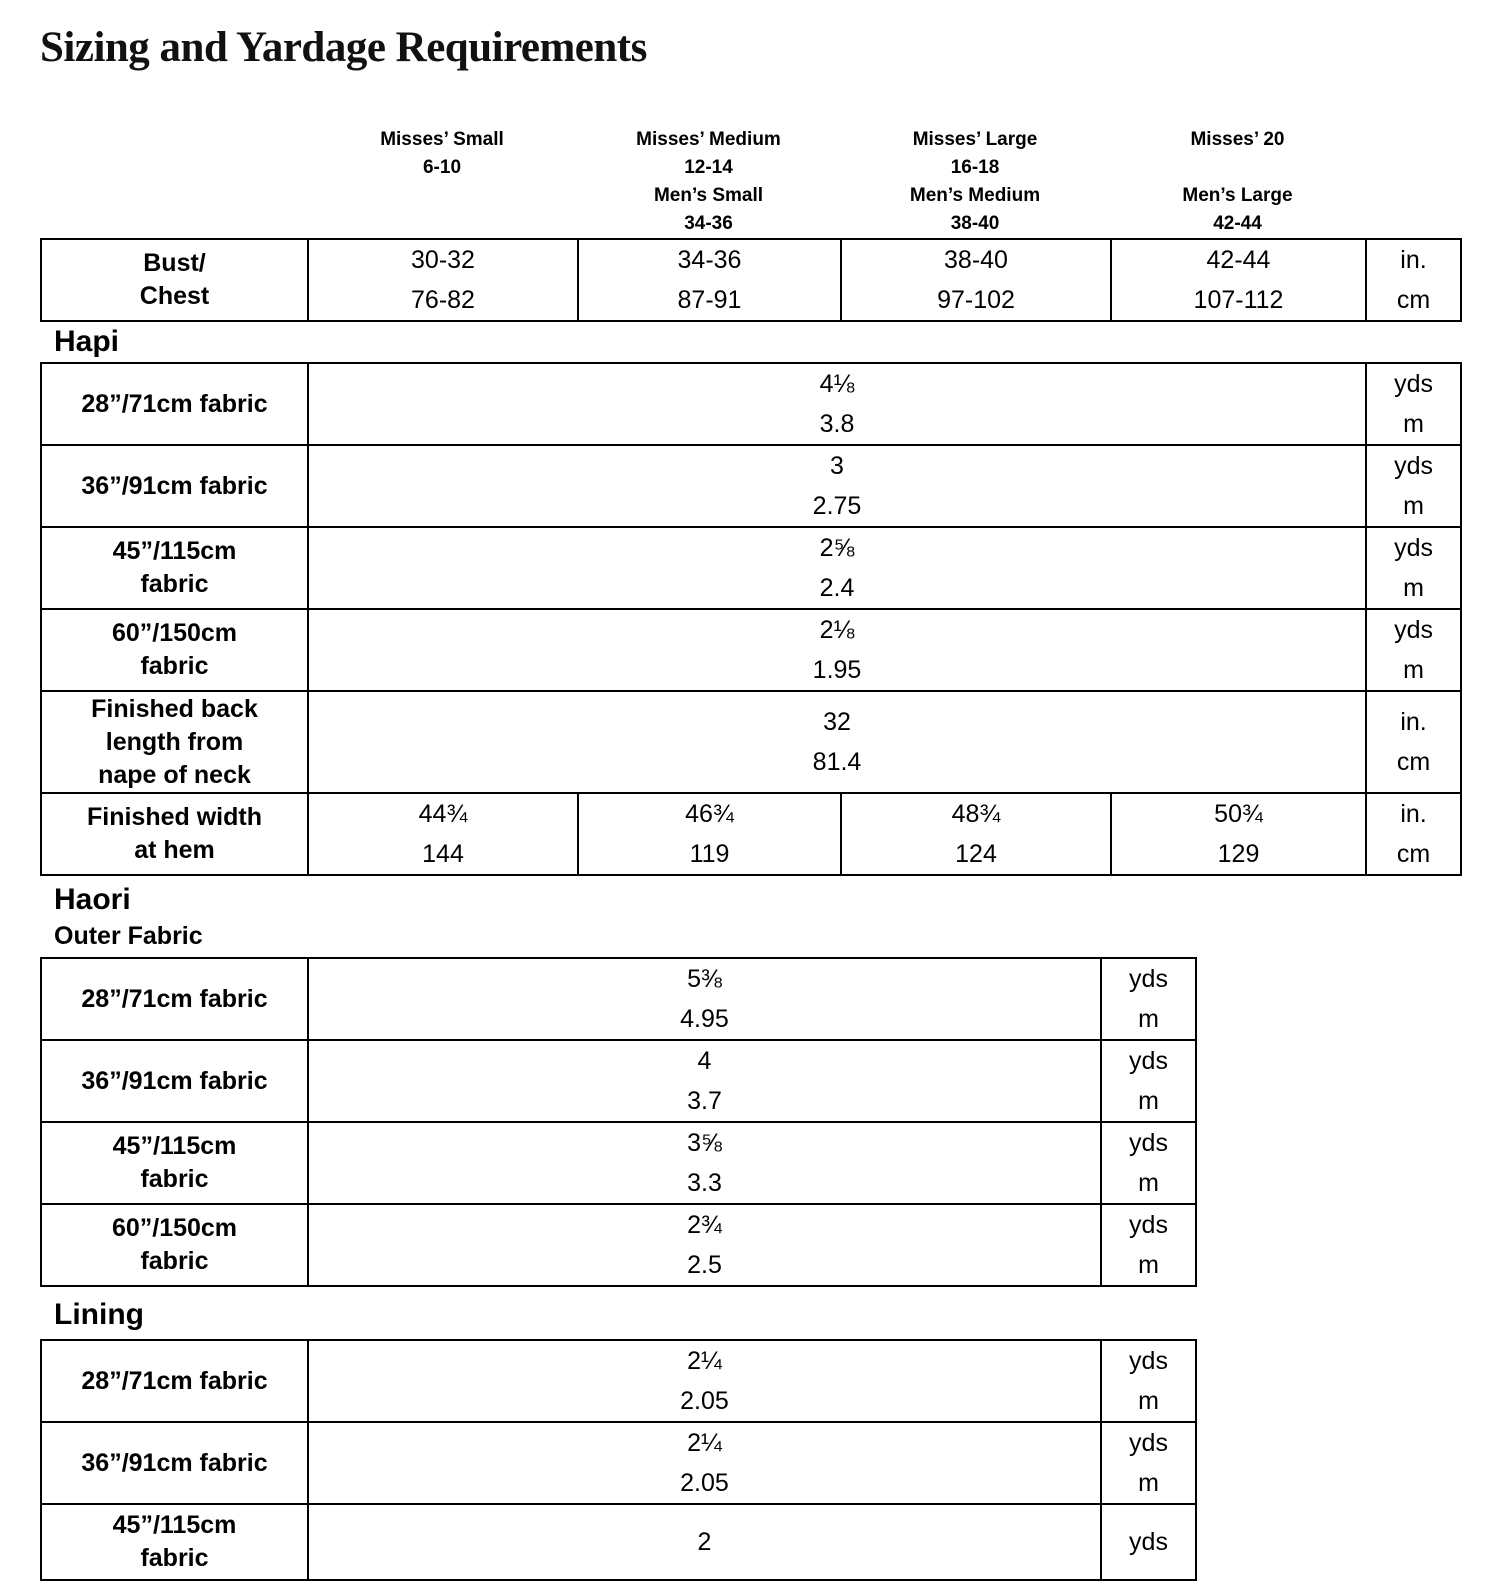  I want to click on bust-value-small: 30-32 76-82, so click(443, 280).